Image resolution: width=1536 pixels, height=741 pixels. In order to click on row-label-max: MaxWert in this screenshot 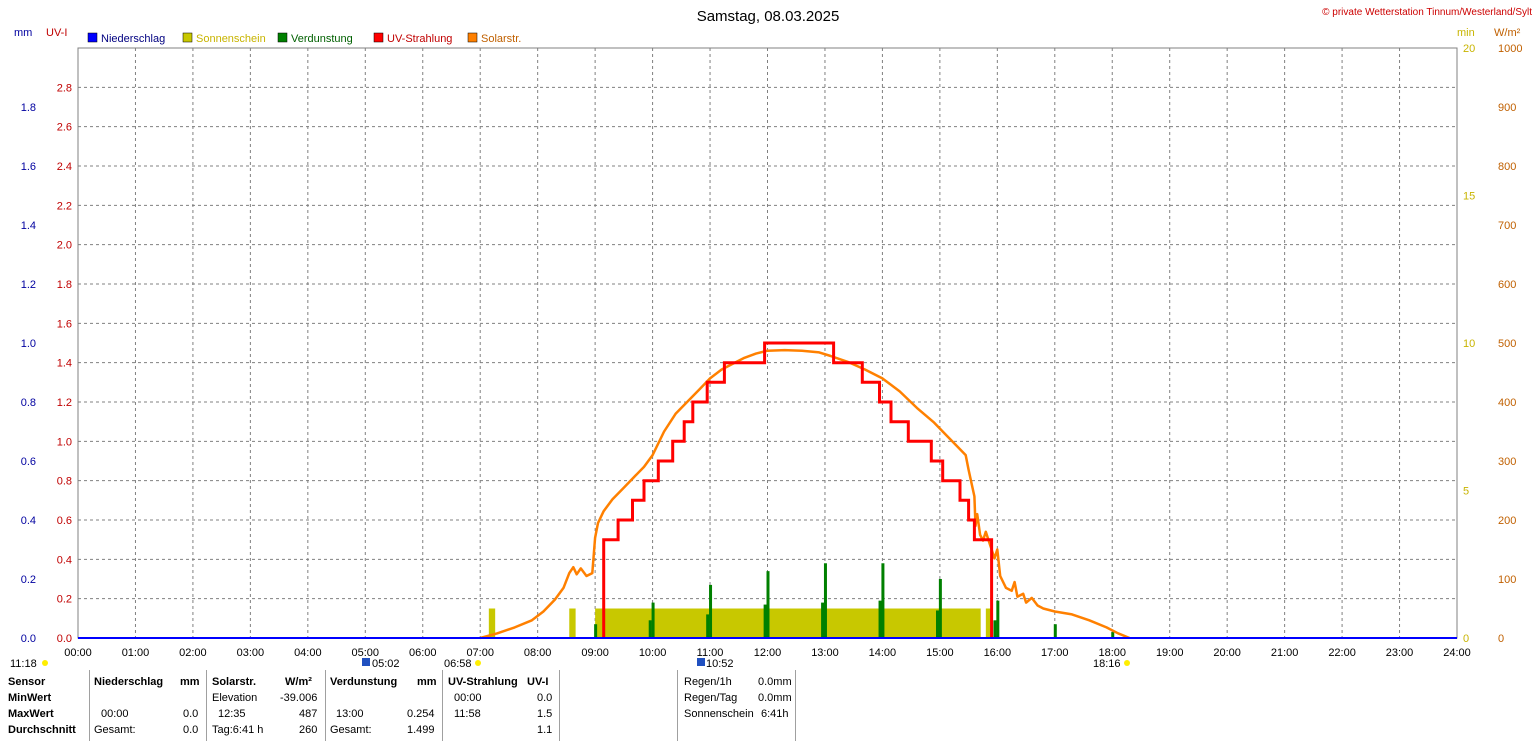, I will do `click(31, 714)`.